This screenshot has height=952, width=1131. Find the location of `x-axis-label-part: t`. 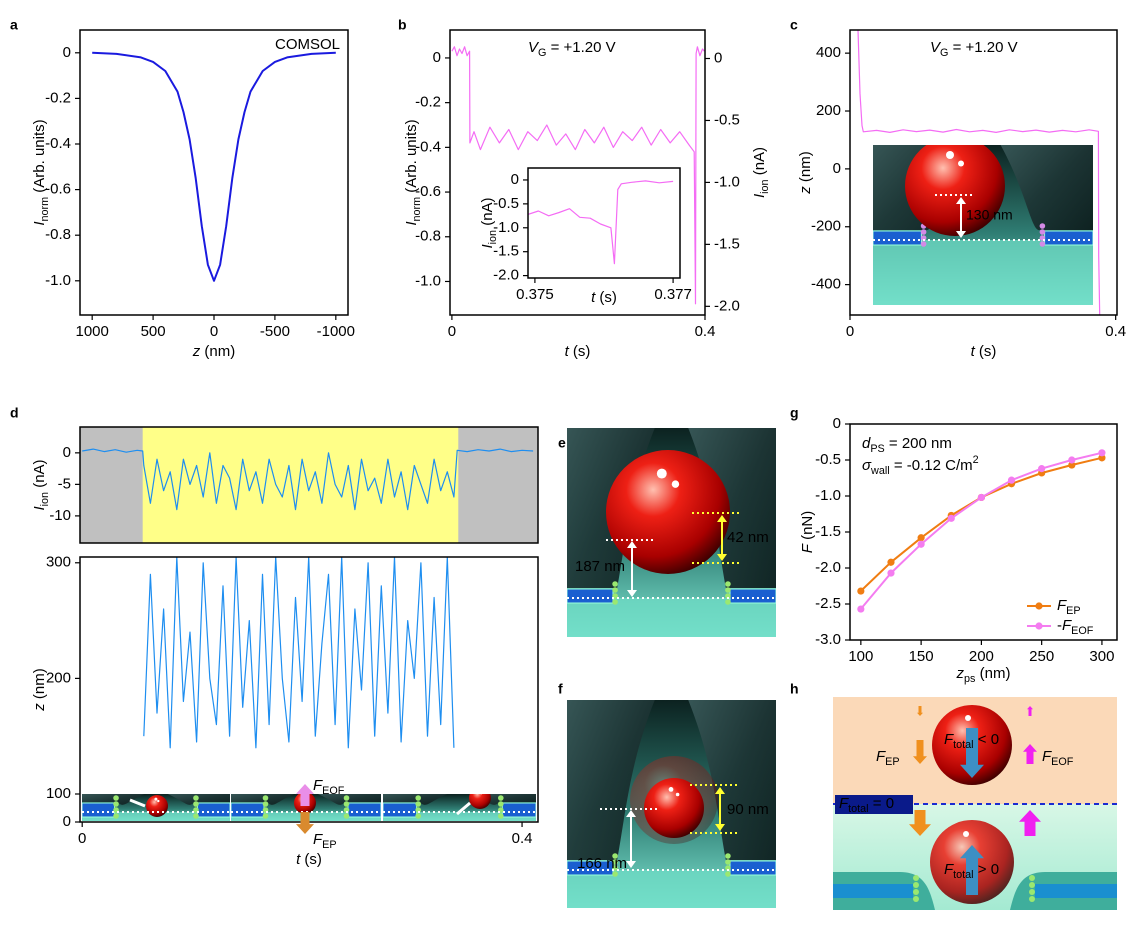

x-axis-label-part: t is located at coordinates (973, 351).